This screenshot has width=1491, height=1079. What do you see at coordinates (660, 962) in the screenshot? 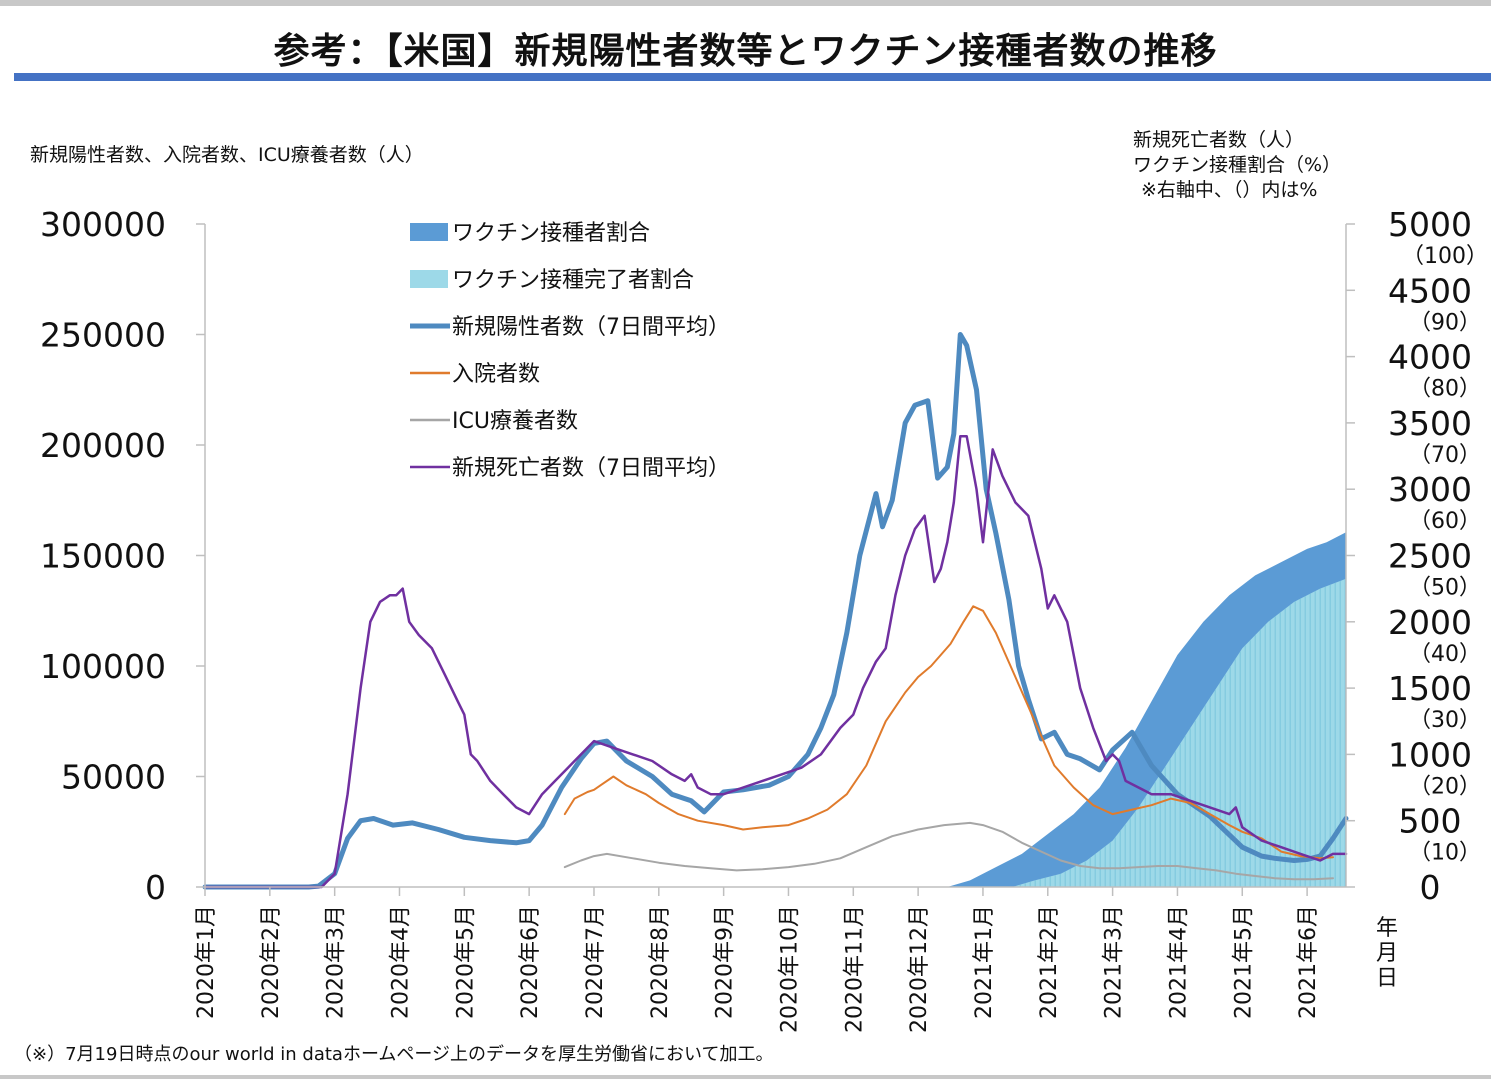
I see `x-tick-label: 2020年8月` at bounding box center [660, 962].